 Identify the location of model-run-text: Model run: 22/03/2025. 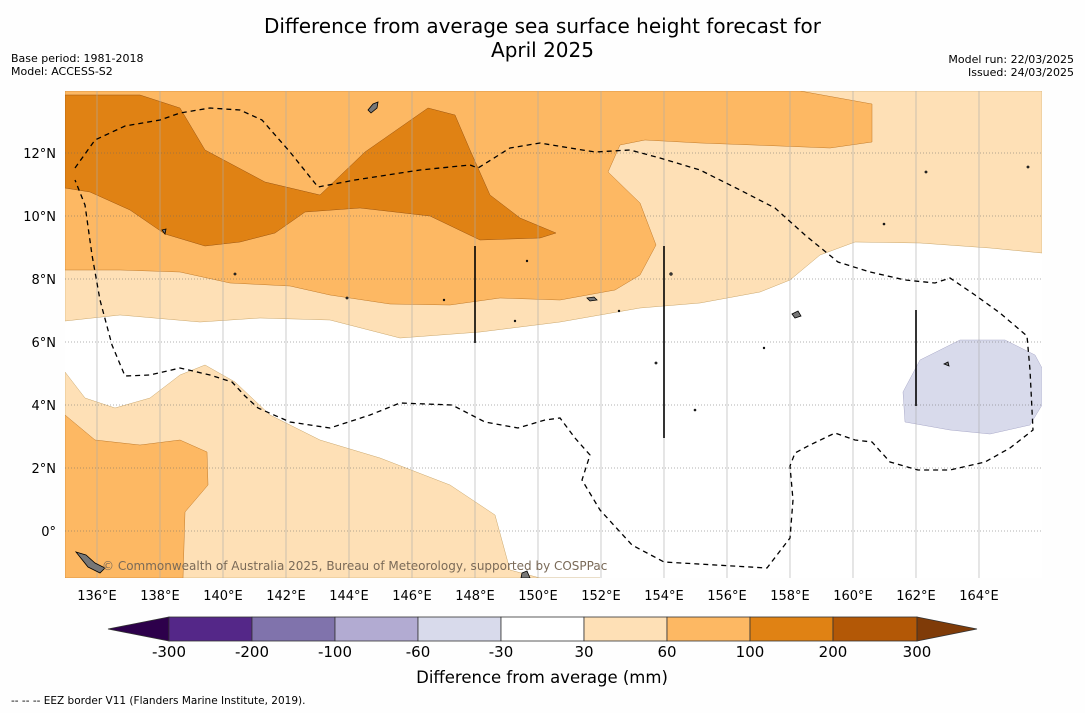
(1011, 59).